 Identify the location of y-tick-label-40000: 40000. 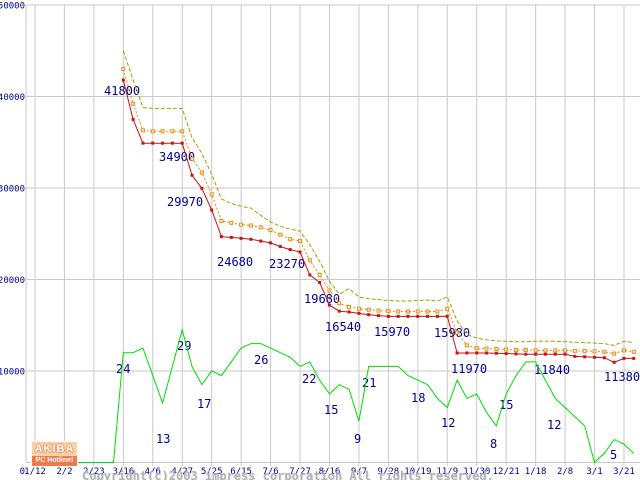
(12, 98).